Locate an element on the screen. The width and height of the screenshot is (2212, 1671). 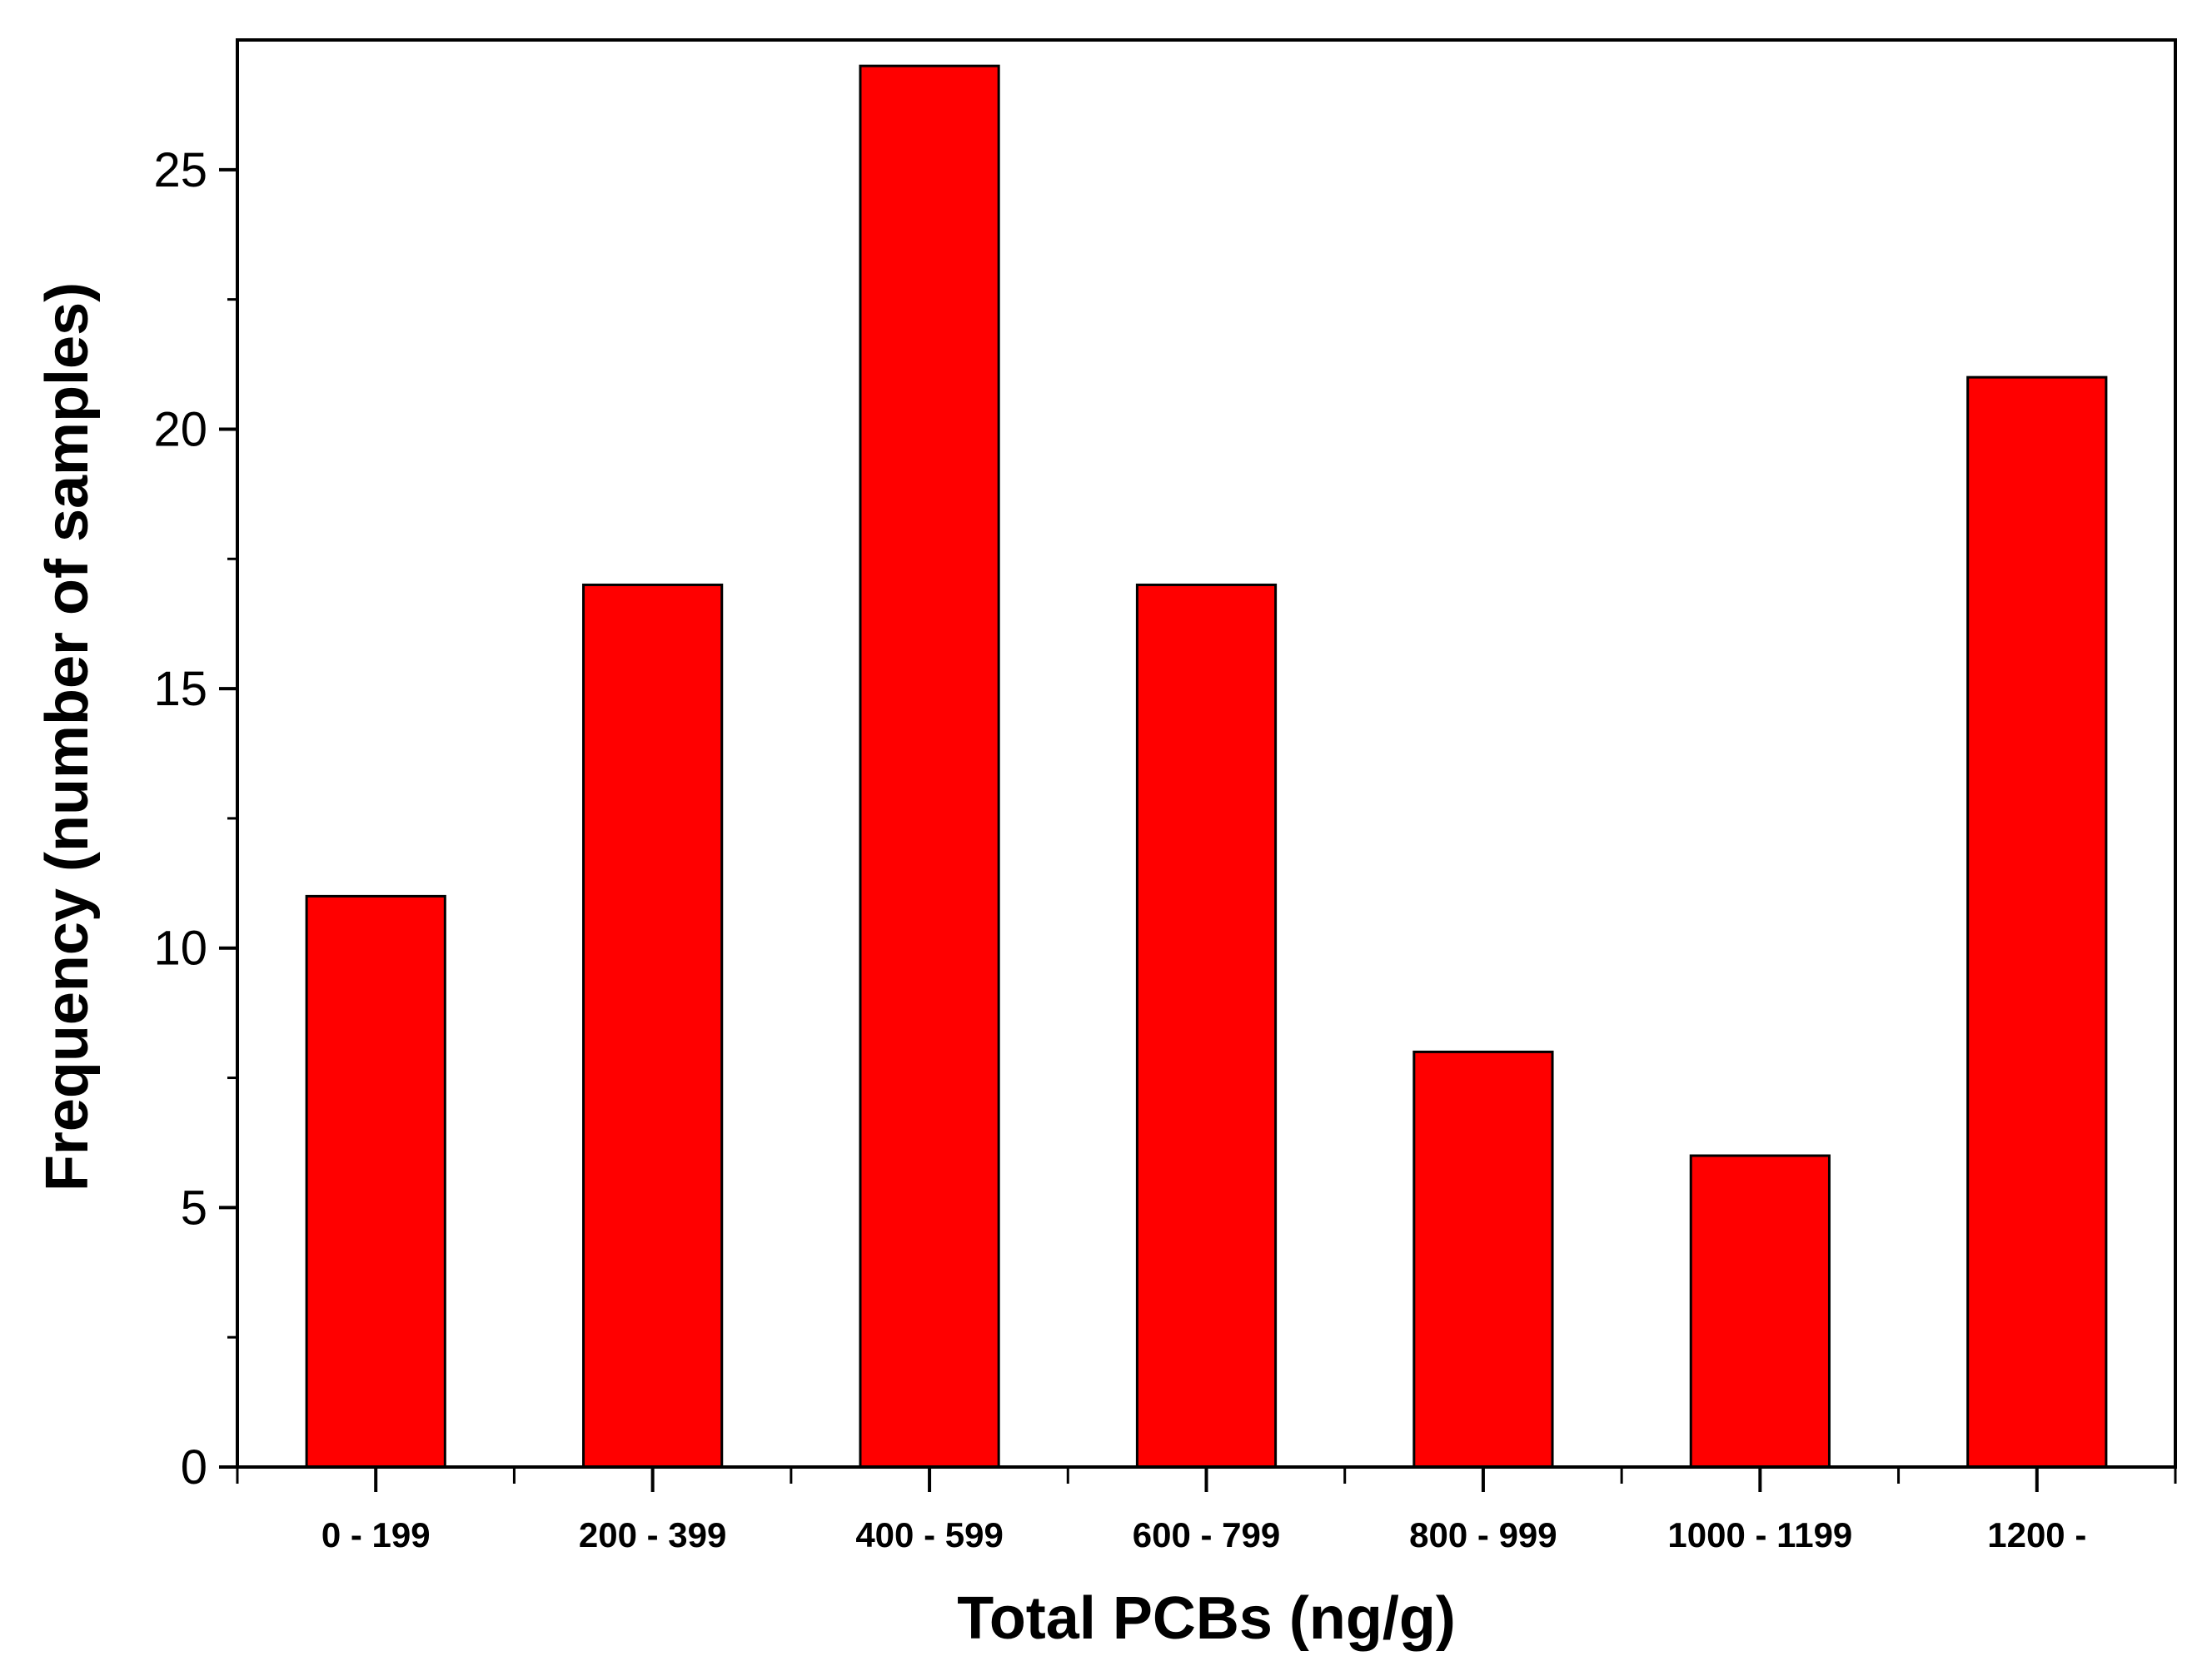
y-axis-title: Frequency (number of samples) is located at coordinates (67, 736).